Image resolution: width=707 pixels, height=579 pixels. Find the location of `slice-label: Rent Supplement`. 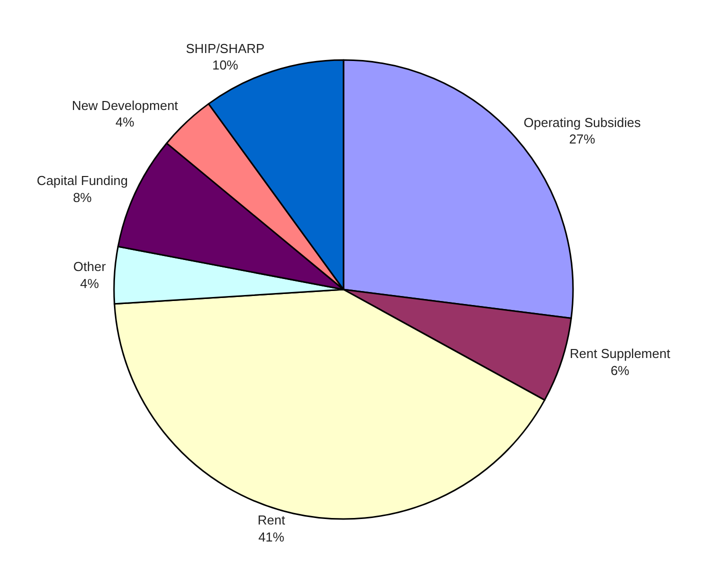

slice-label: Rent Supplement is located at coordinates (620, 353).